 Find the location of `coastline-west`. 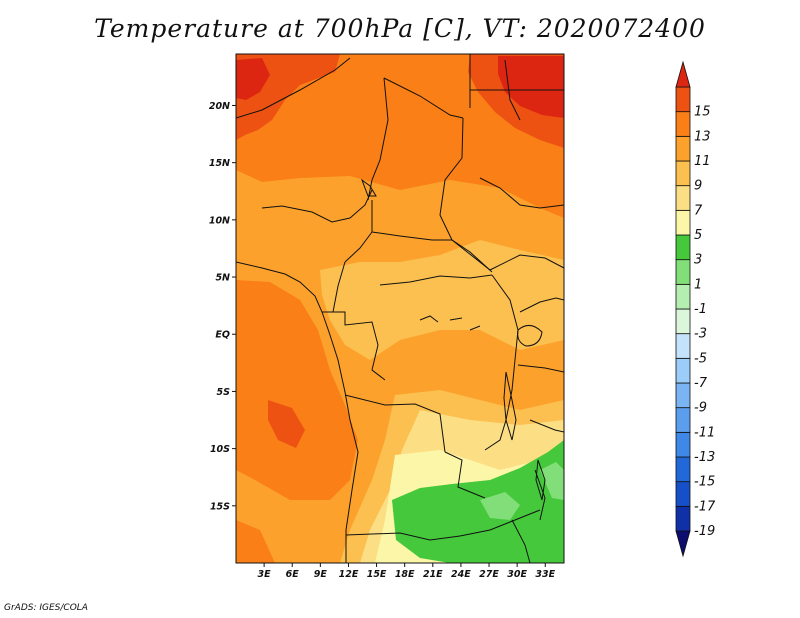

coastline-west is located at coordinates (297, 412).